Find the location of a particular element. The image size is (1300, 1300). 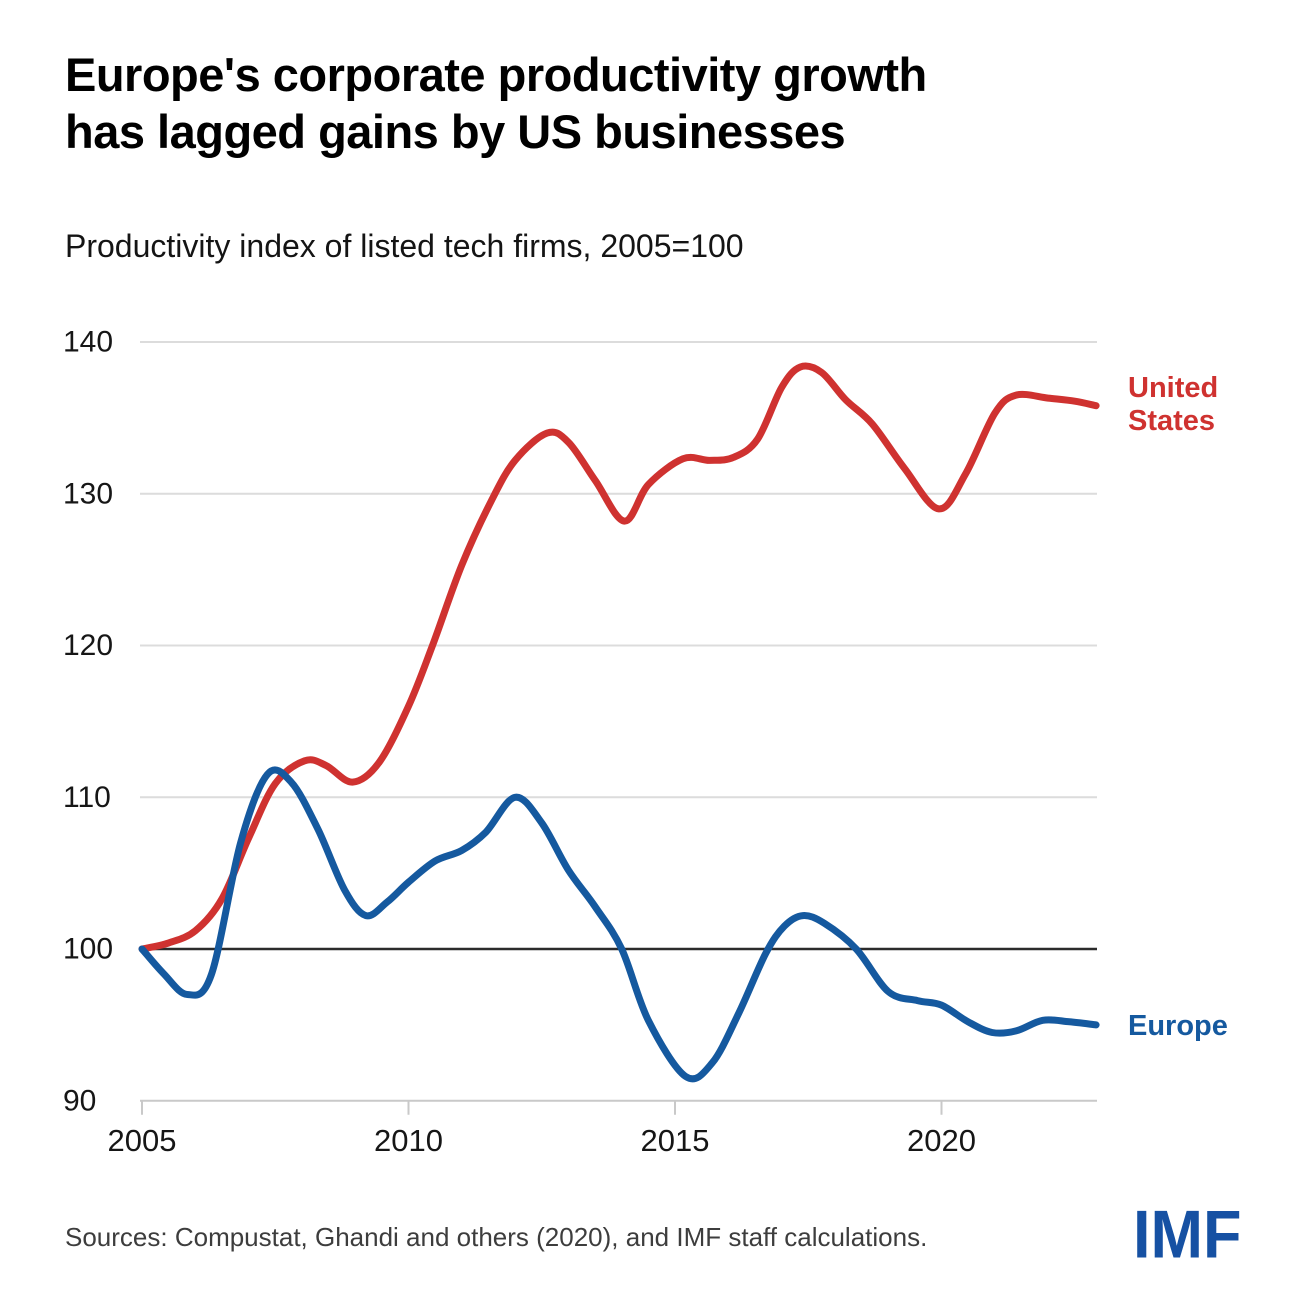

y-tick-label-140: 140 is located at coordinates (88, 342).